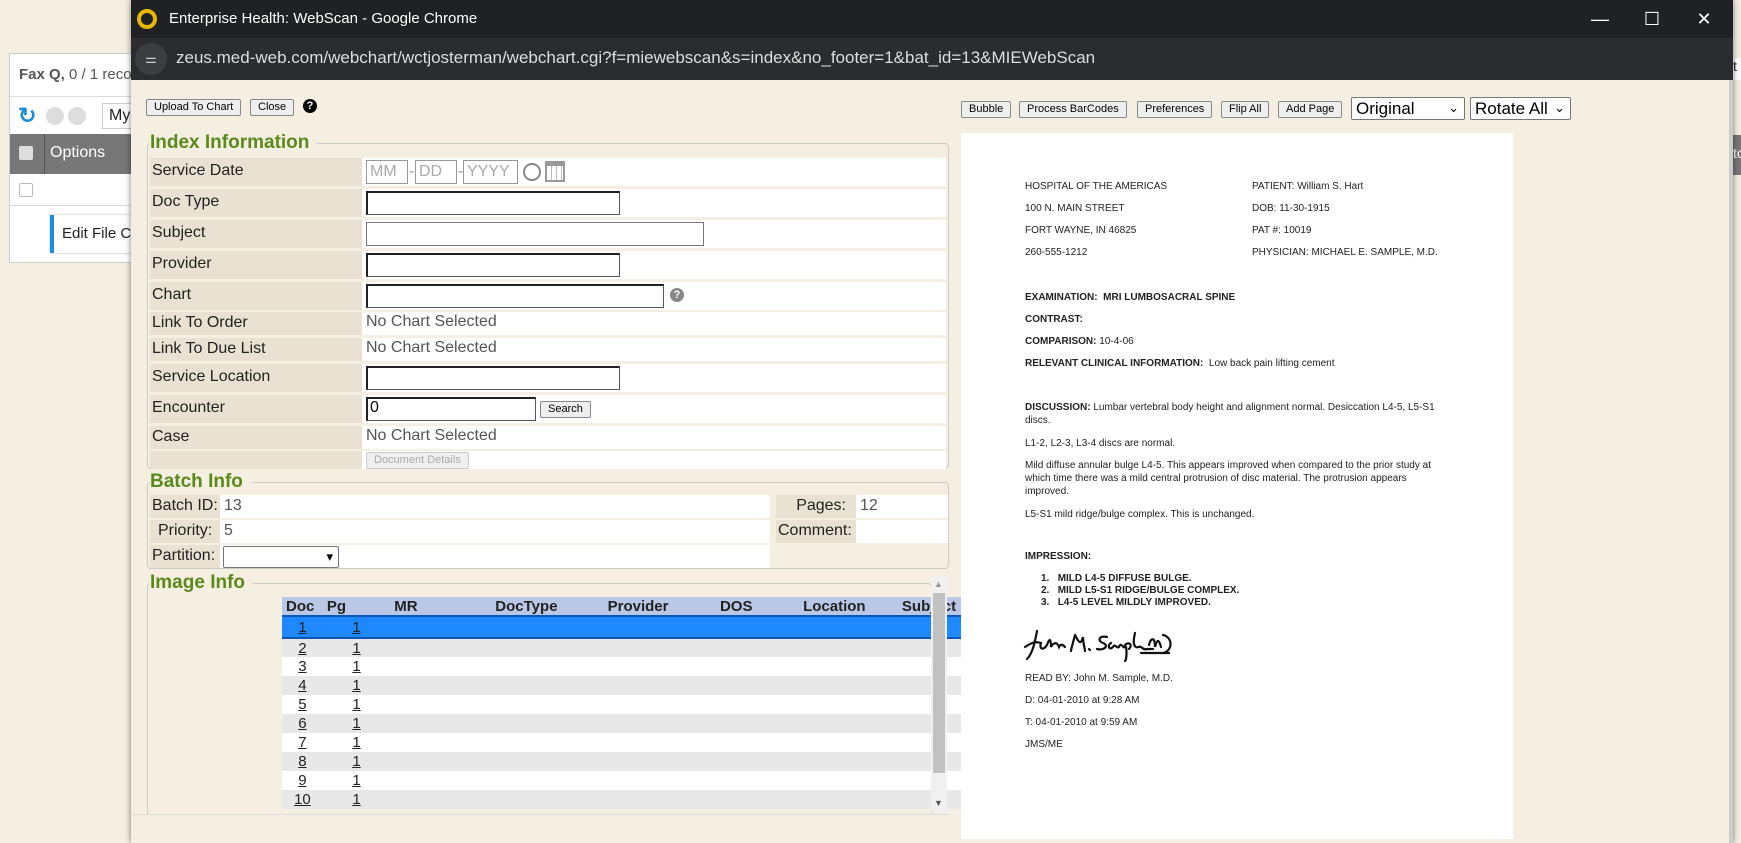 The width and height of the screenshot is (1741, 843). Describe the element at coordinates (27, 115) in the screenshot. I see `refresh-icon: ↻` at that location.